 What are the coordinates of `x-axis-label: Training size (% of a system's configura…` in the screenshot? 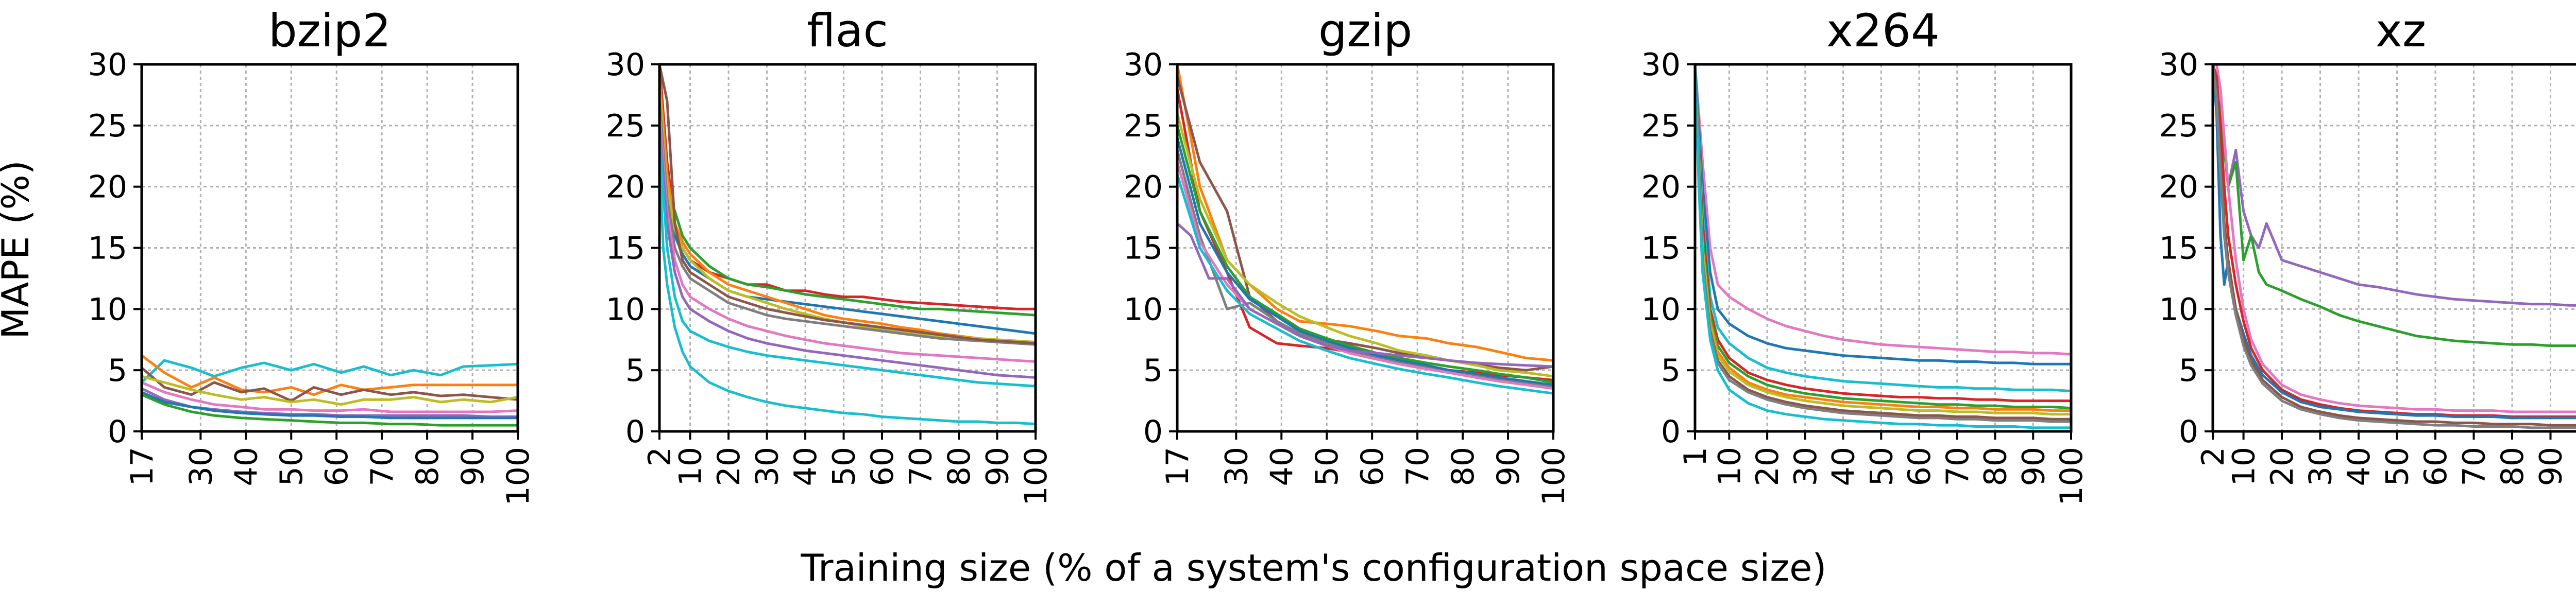 It's located at (1314, 567).